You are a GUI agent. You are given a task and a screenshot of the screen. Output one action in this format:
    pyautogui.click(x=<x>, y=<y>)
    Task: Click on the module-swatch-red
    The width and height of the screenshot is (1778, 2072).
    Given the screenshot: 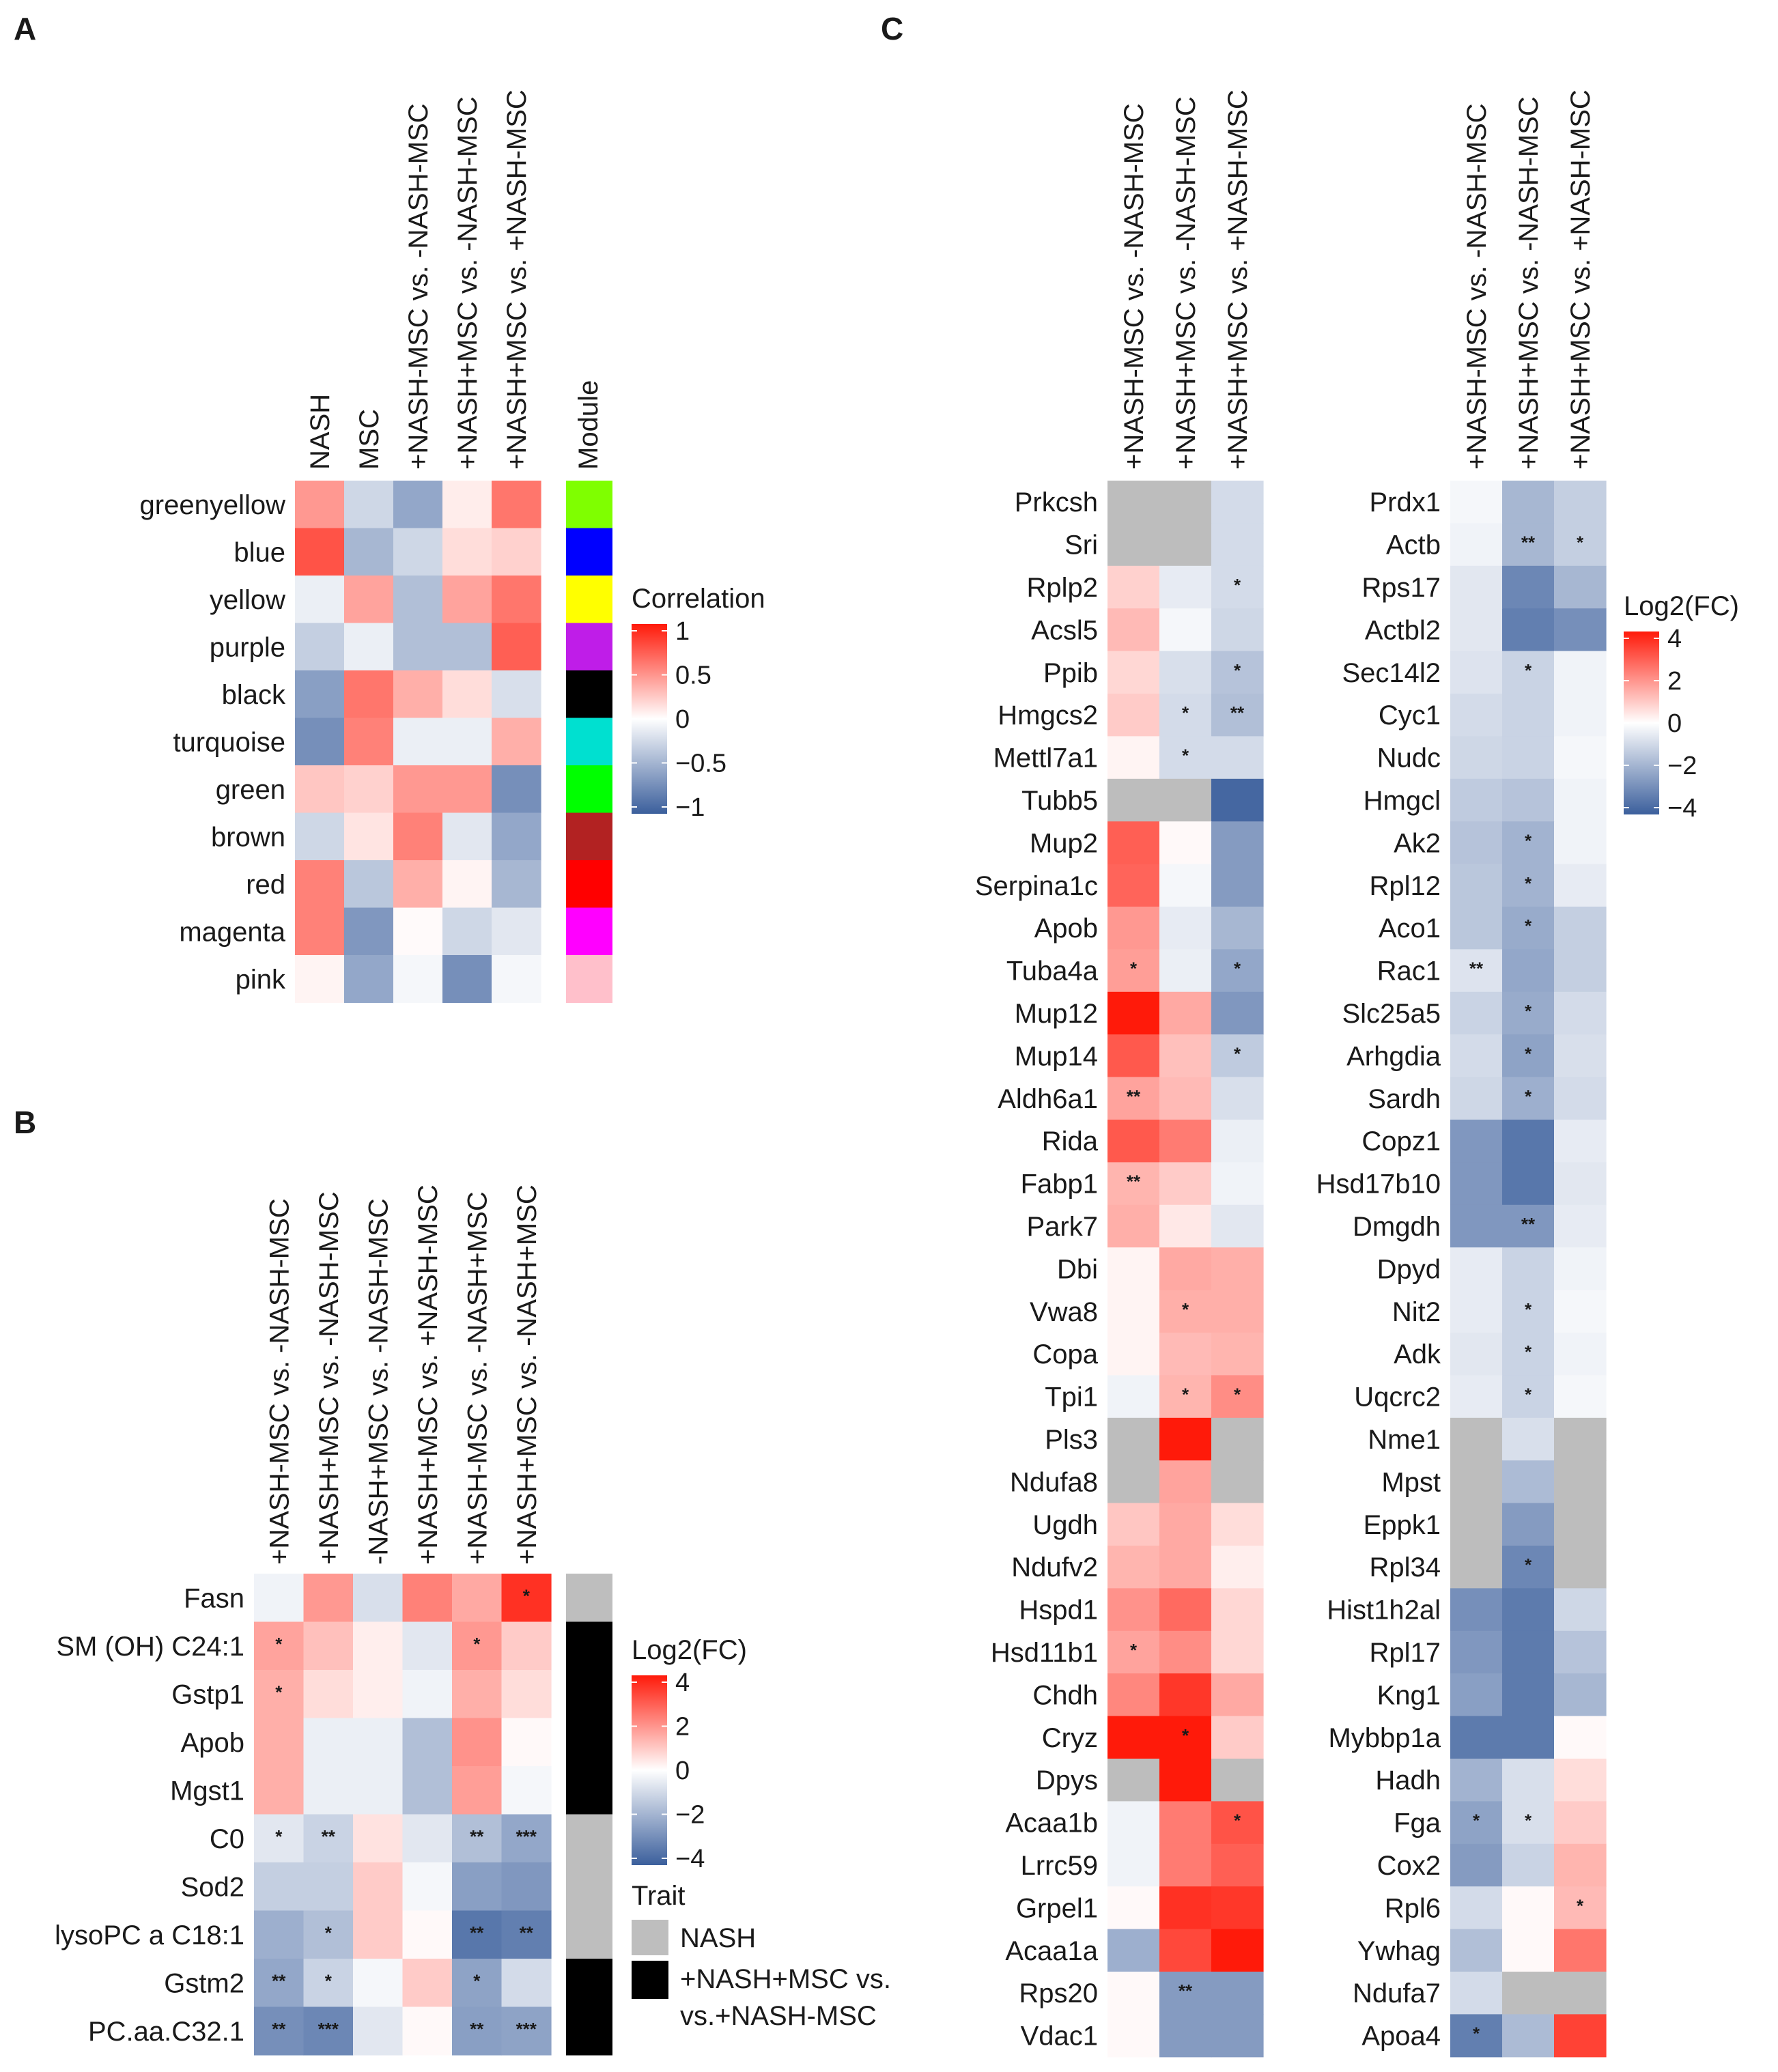 What is the action you would take?
    pyautogui.click(x=589, y=885)
    